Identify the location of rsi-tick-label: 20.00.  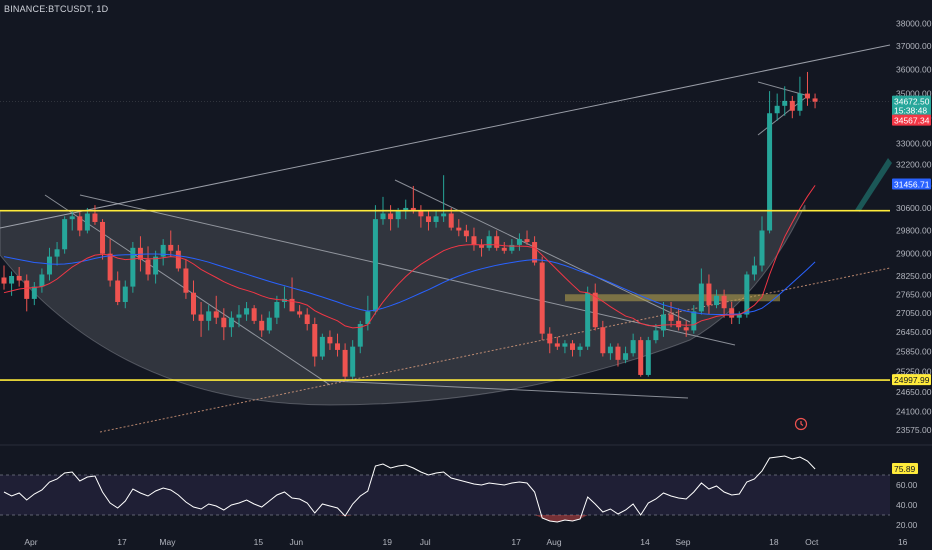
(907, 525).